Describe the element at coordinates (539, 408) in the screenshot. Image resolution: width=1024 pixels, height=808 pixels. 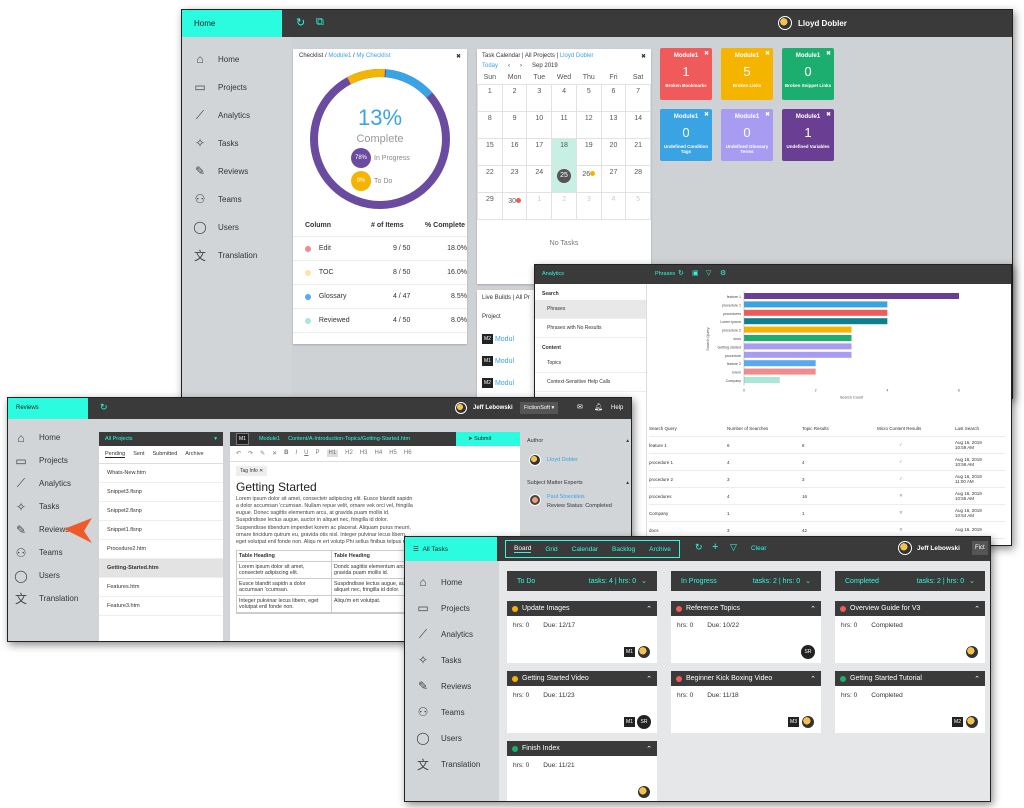
I see `org-select: FictionSoft ▾` at that location.